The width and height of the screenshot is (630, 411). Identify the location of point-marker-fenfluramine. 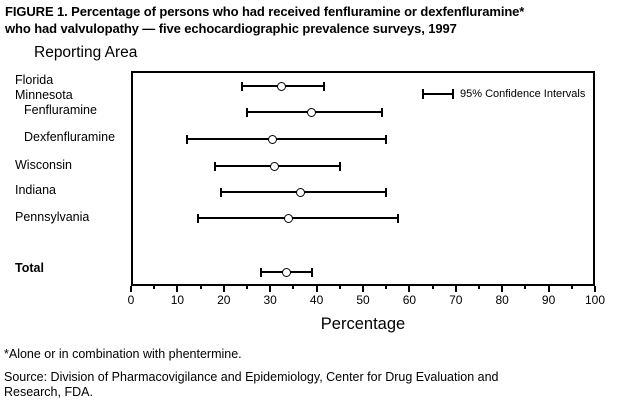
(312, 112).